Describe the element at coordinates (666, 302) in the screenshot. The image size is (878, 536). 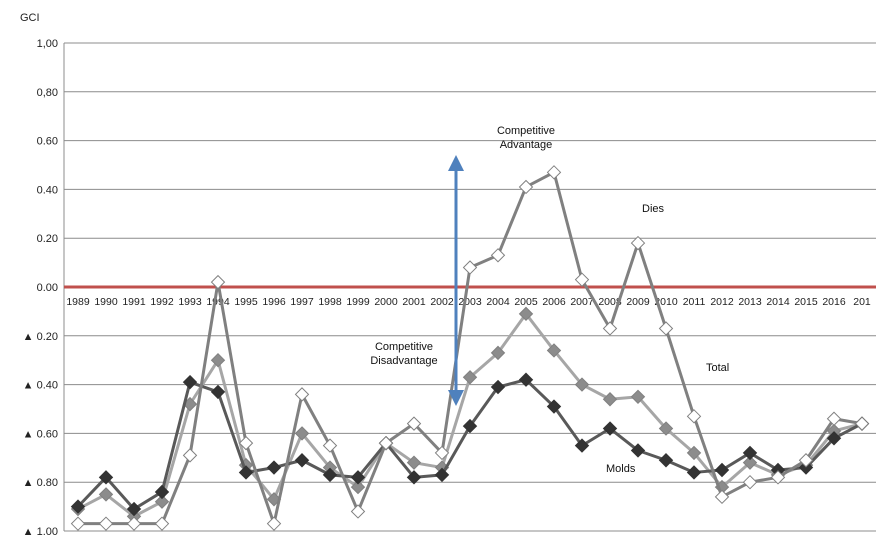
I see `x-tick-label: 2010` at that location.